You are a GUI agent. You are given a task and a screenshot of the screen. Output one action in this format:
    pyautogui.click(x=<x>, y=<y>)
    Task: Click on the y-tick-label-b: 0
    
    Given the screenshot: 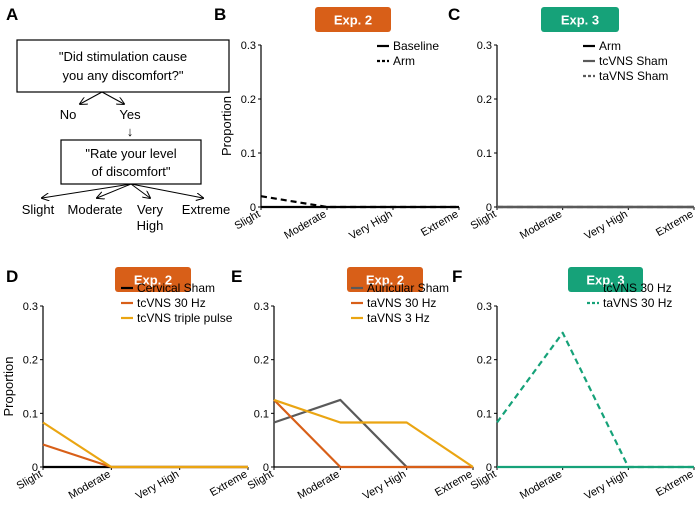 What is the action you would take?
    pyautogui.click(x=253, y=208)
    